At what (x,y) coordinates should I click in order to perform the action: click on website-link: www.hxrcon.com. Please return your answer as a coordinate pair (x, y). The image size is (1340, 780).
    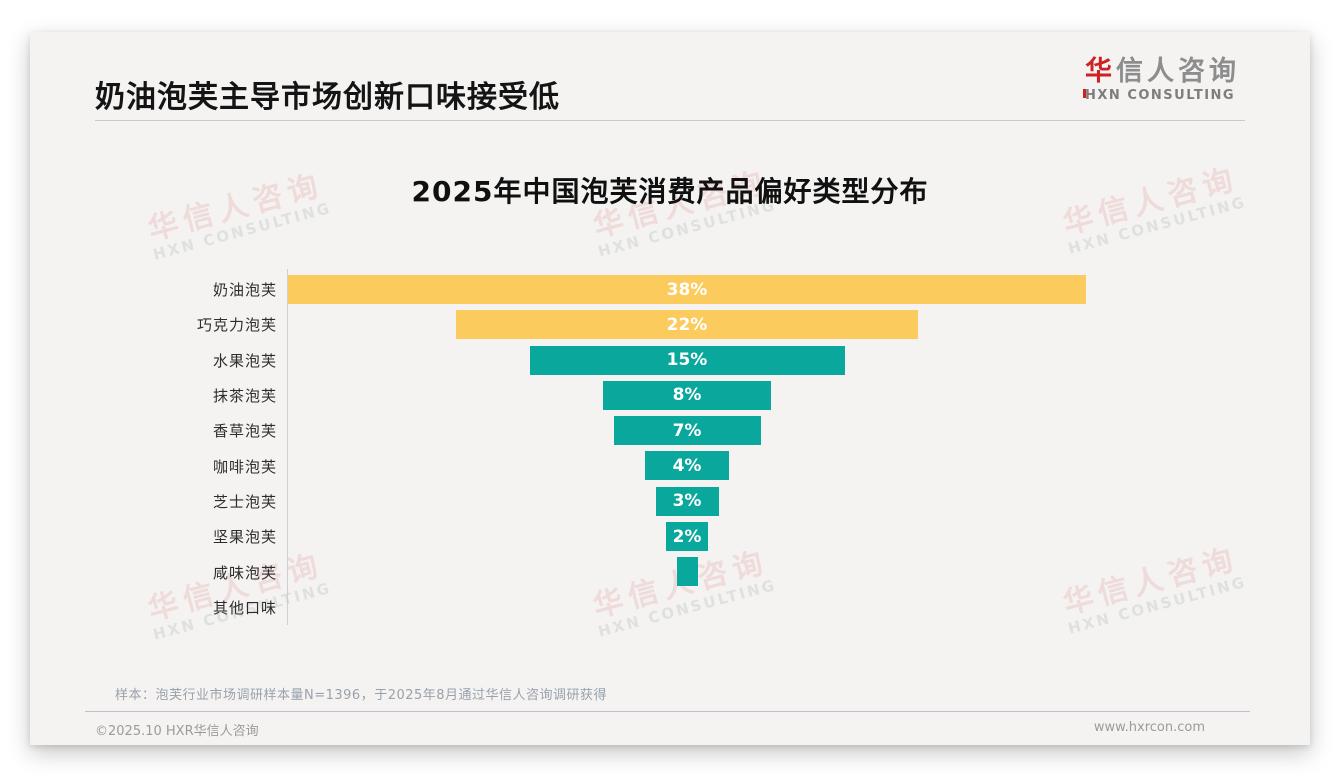
    Looking at the image, I should click on (1149, 727).